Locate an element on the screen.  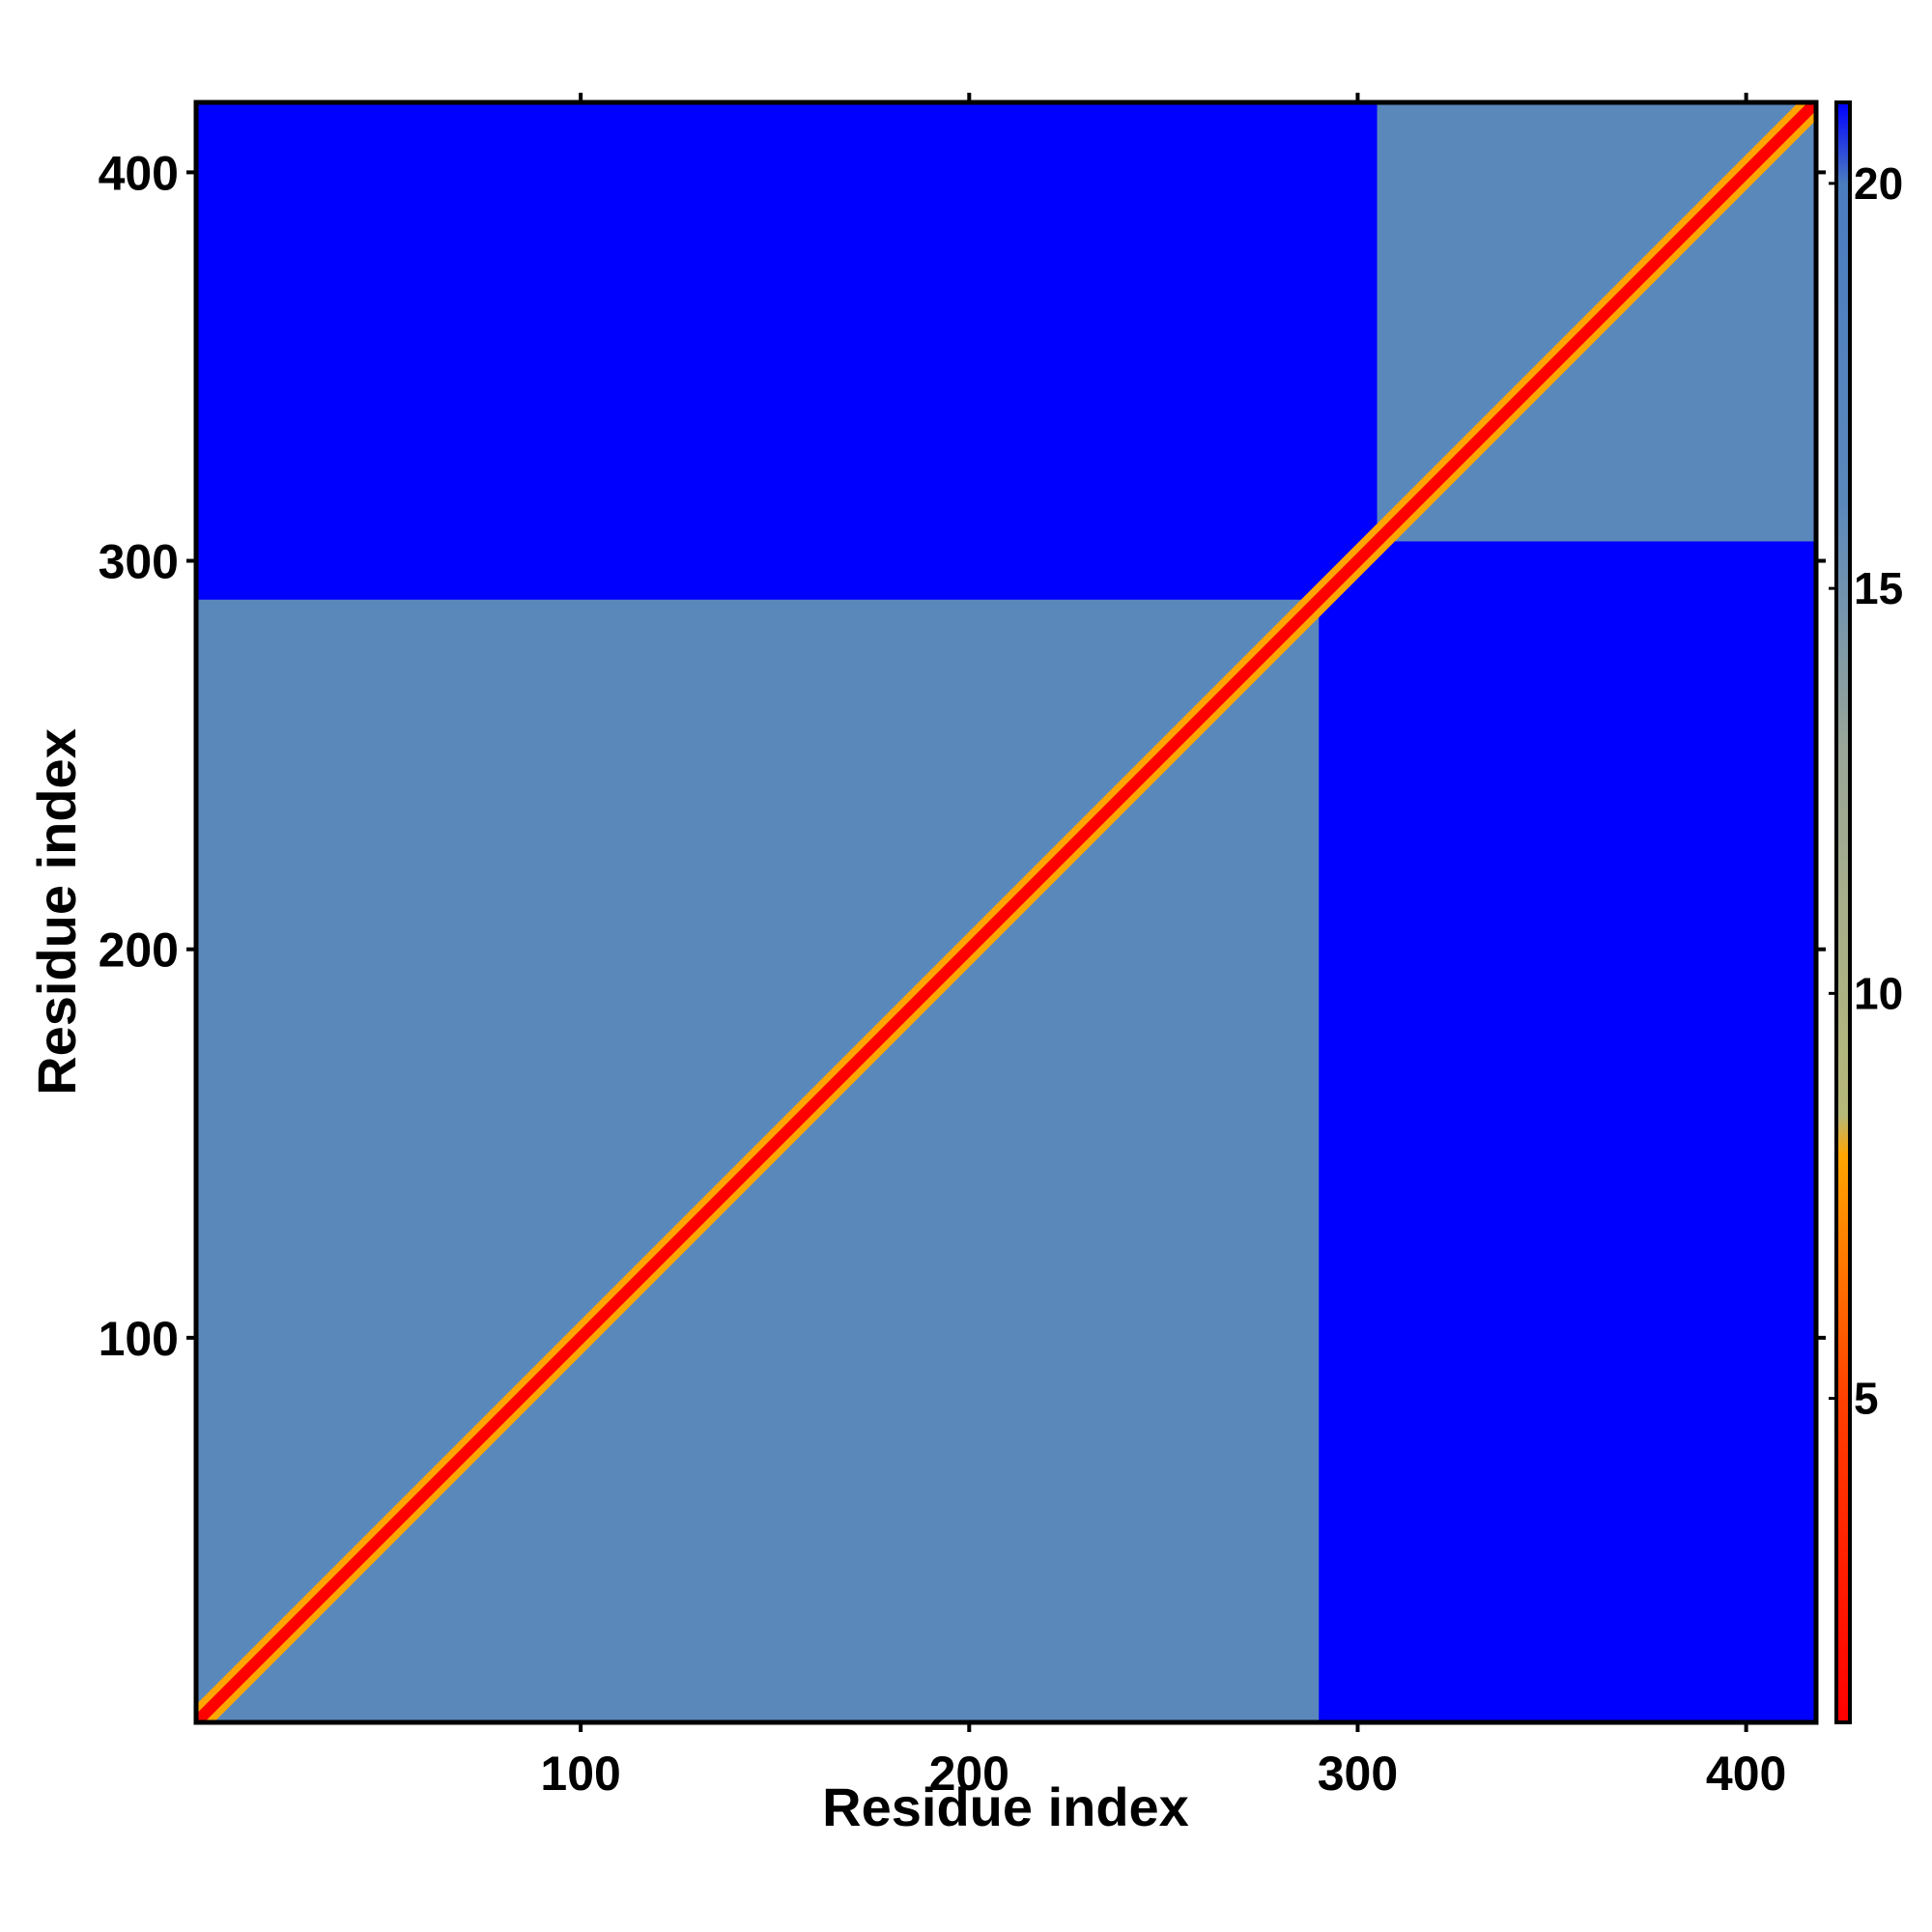
colorbar-tick-label: 20 is located at coordinates (1878, 183).